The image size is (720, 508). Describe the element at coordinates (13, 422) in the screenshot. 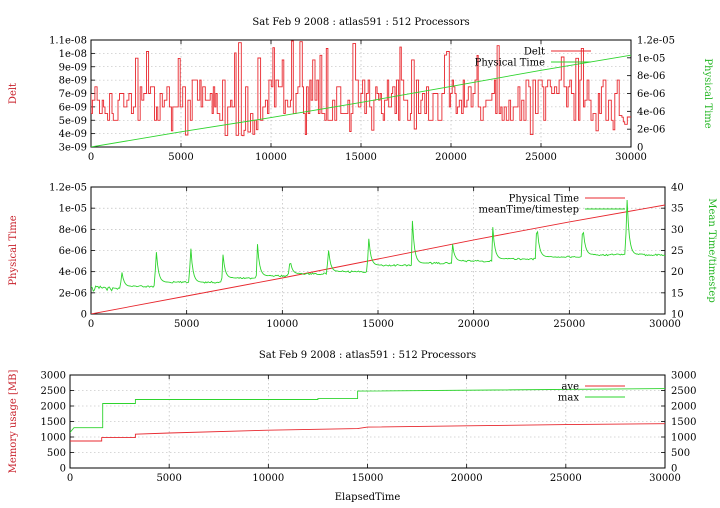

I see `y-axis-label: Memory usage [MB]` at that location.